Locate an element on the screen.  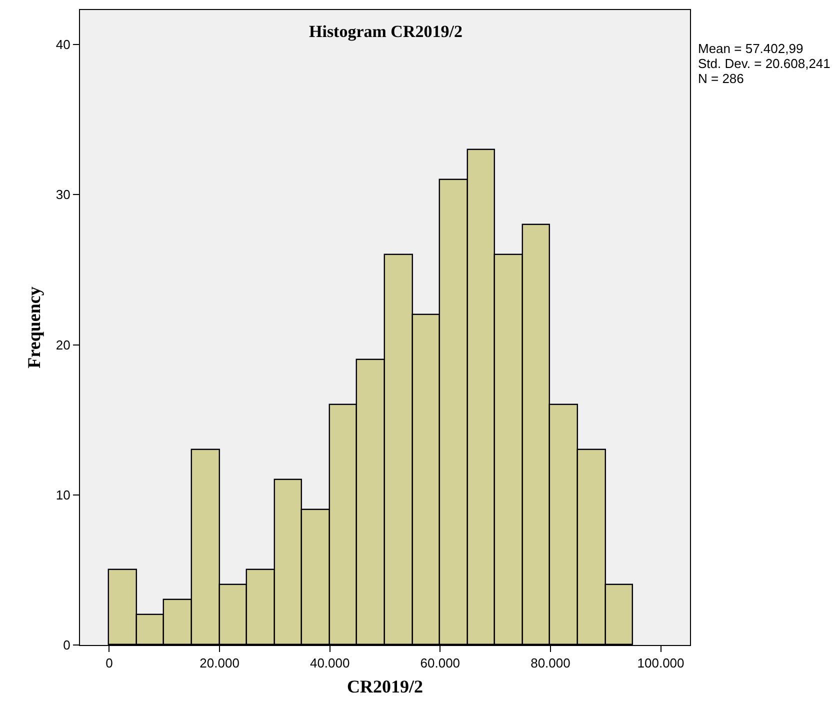
x-axis-title: CR2019/2 is located at coordinates (385, 686).